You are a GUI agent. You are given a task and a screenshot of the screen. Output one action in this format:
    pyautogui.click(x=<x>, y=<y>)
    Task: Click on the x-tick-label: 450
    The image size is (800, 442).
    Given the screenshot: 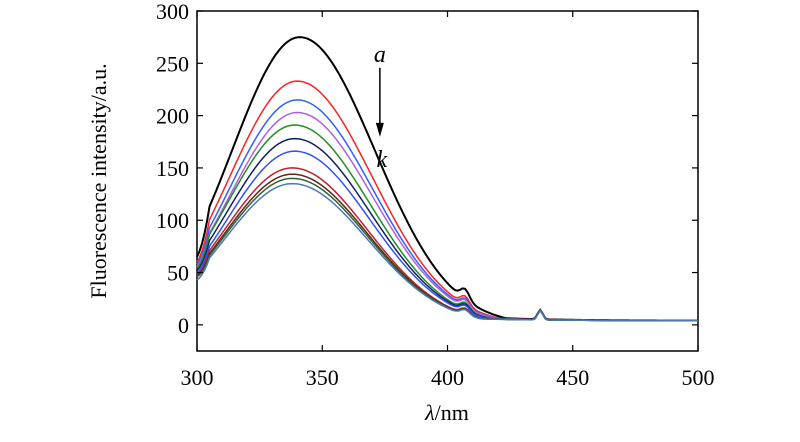 What is the action you would take?
    pyautogui.click(x=572, y=377)
    